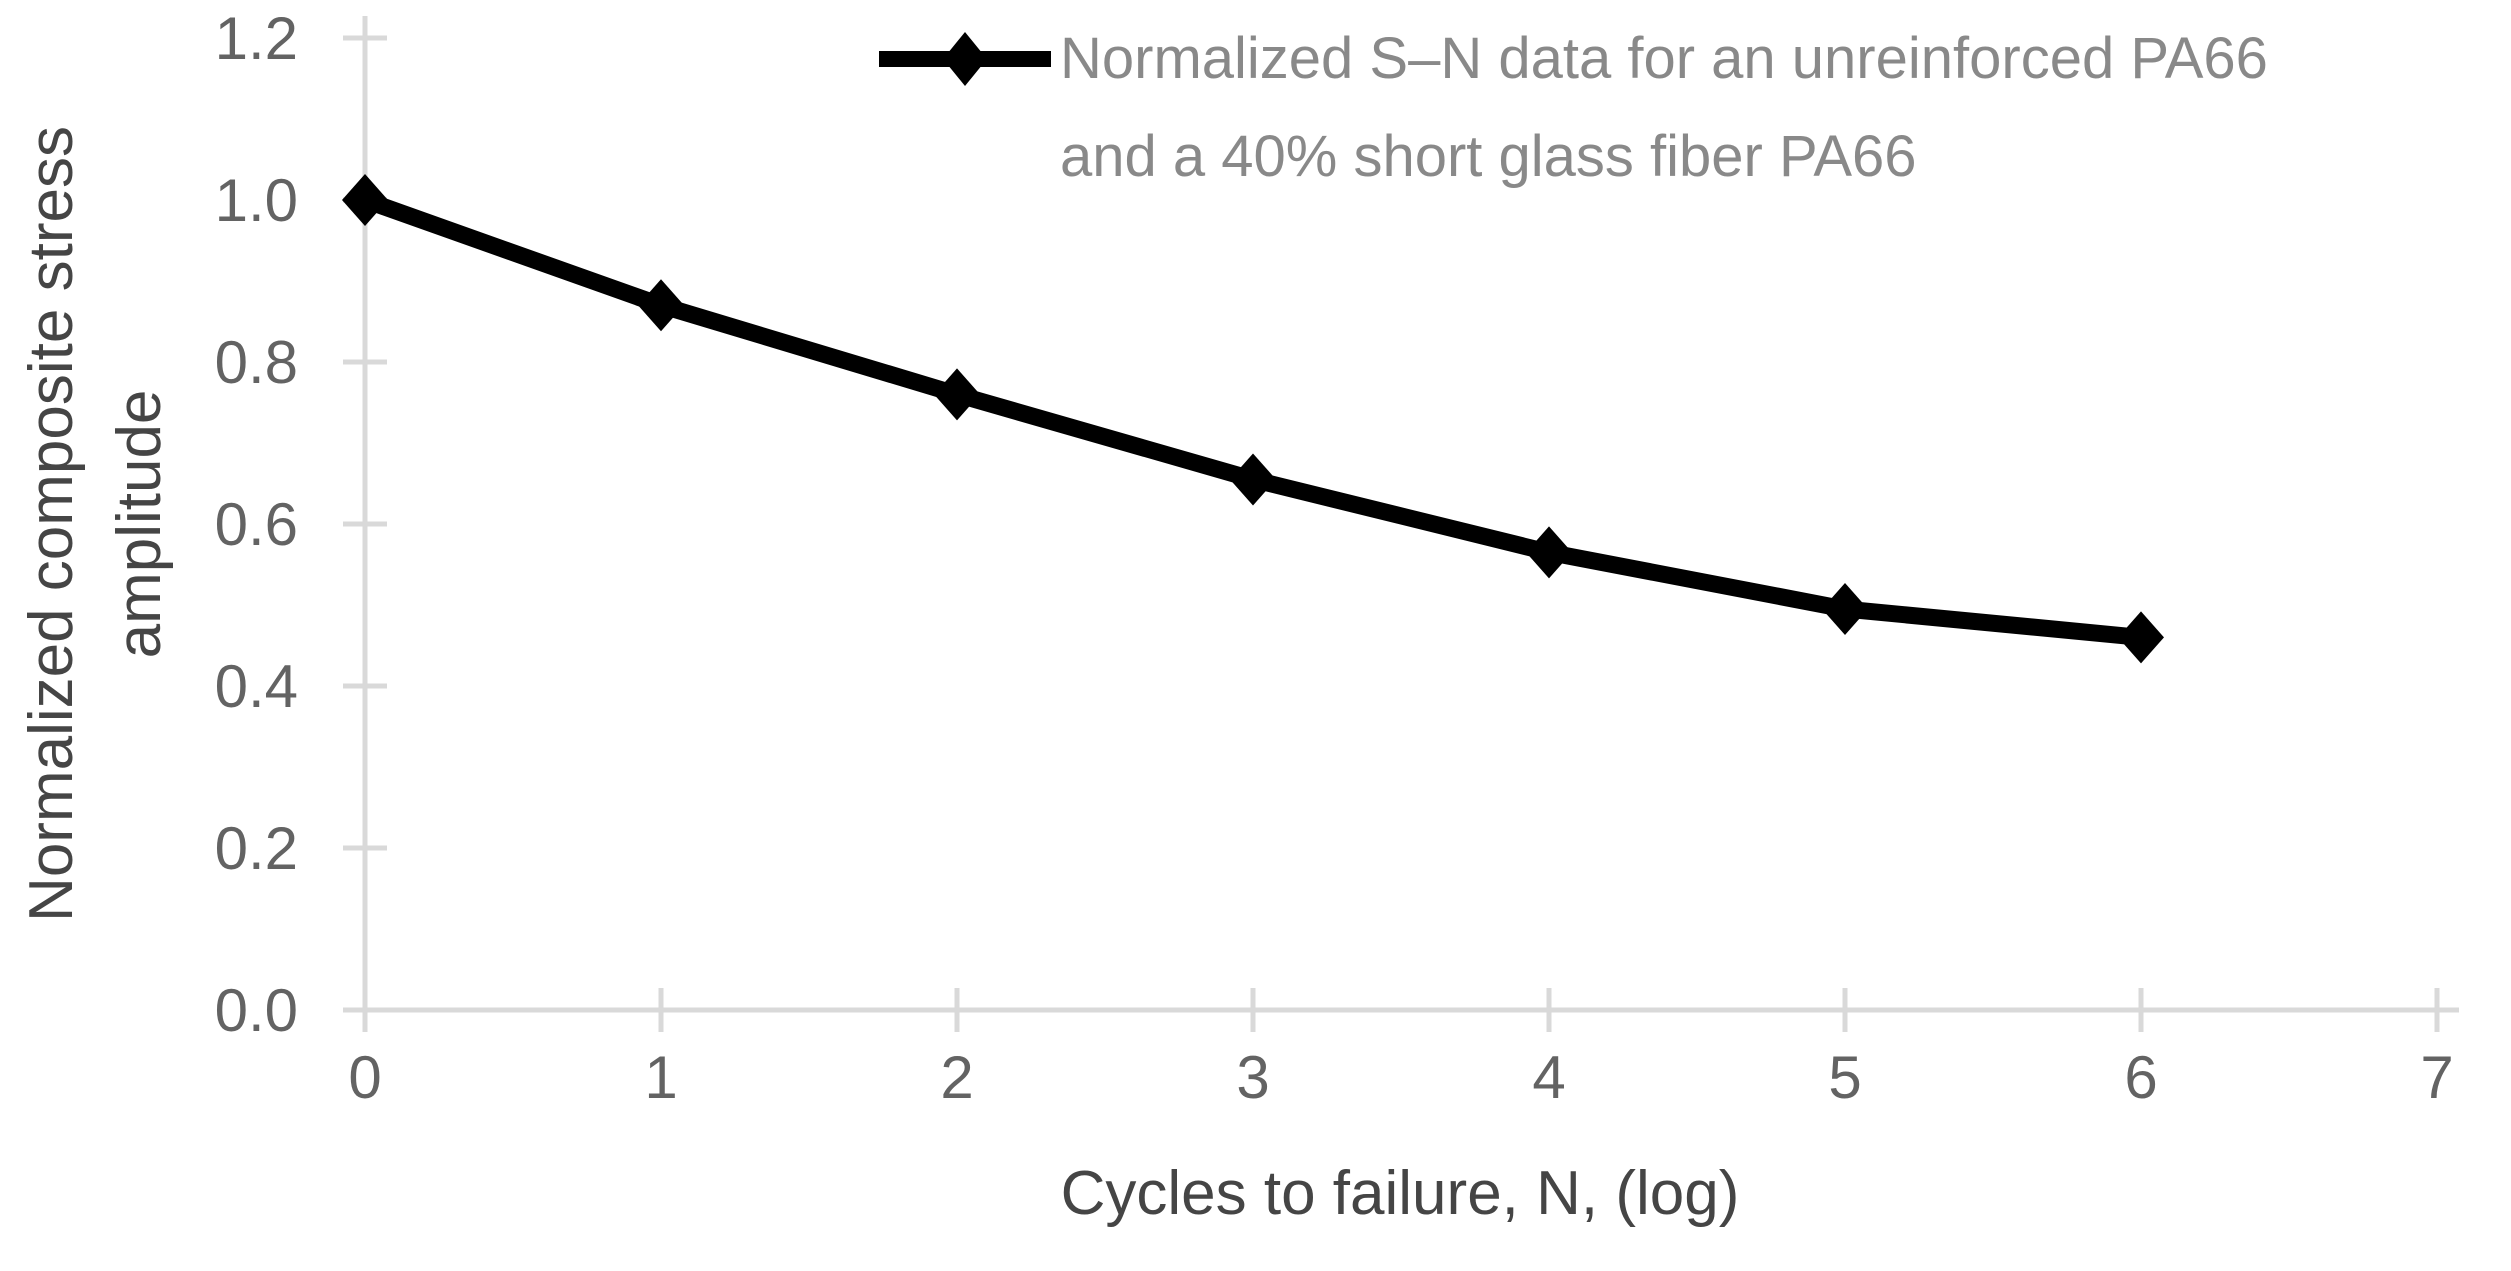 Image resolution: width=2511 pixels, height=1271 pixels. What do you see at coordinates (256, 848) in the screenshot?
I see `y-tick-label: 0.2` at bounding box center [256, 848].